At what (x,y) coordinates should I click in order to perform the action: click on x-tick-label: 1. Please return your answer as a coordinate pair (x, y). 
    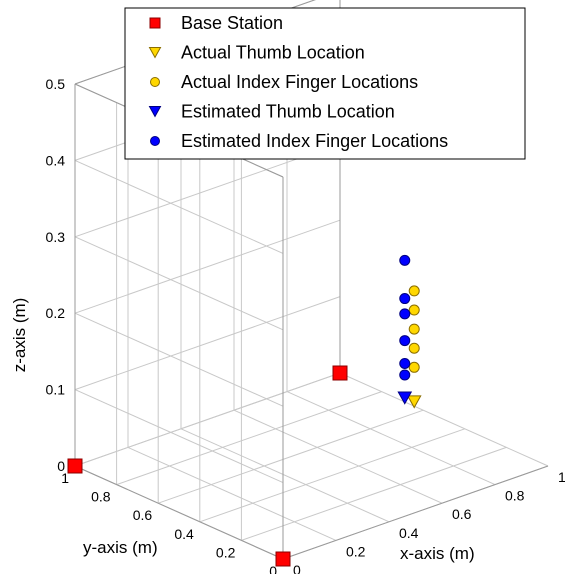
    Looking at the image, I should click on (561, 477).